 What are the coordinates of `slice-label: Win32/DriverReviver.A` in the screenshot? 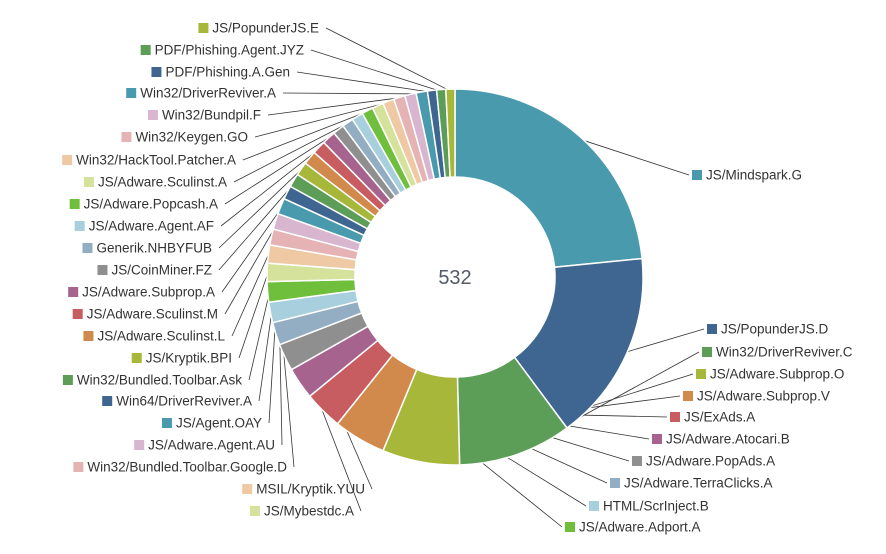 It's located at (208, 93).